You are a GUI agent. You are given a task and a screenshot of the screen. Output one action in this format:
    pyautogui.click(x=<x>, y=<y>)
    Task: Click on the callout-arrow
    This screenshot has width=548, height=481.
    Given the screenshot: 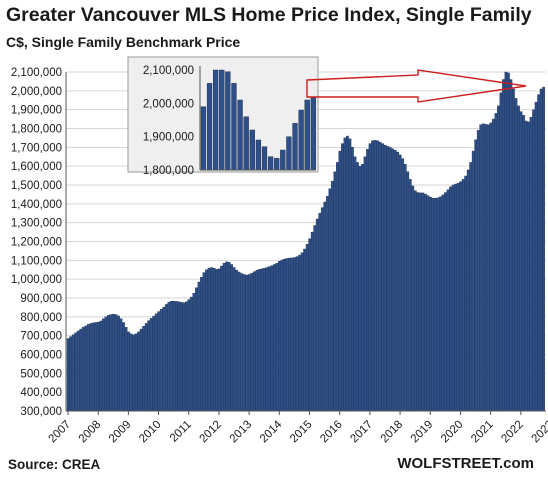 What is the action you would take?
    pyautogui.click(x=416, y=86)
    